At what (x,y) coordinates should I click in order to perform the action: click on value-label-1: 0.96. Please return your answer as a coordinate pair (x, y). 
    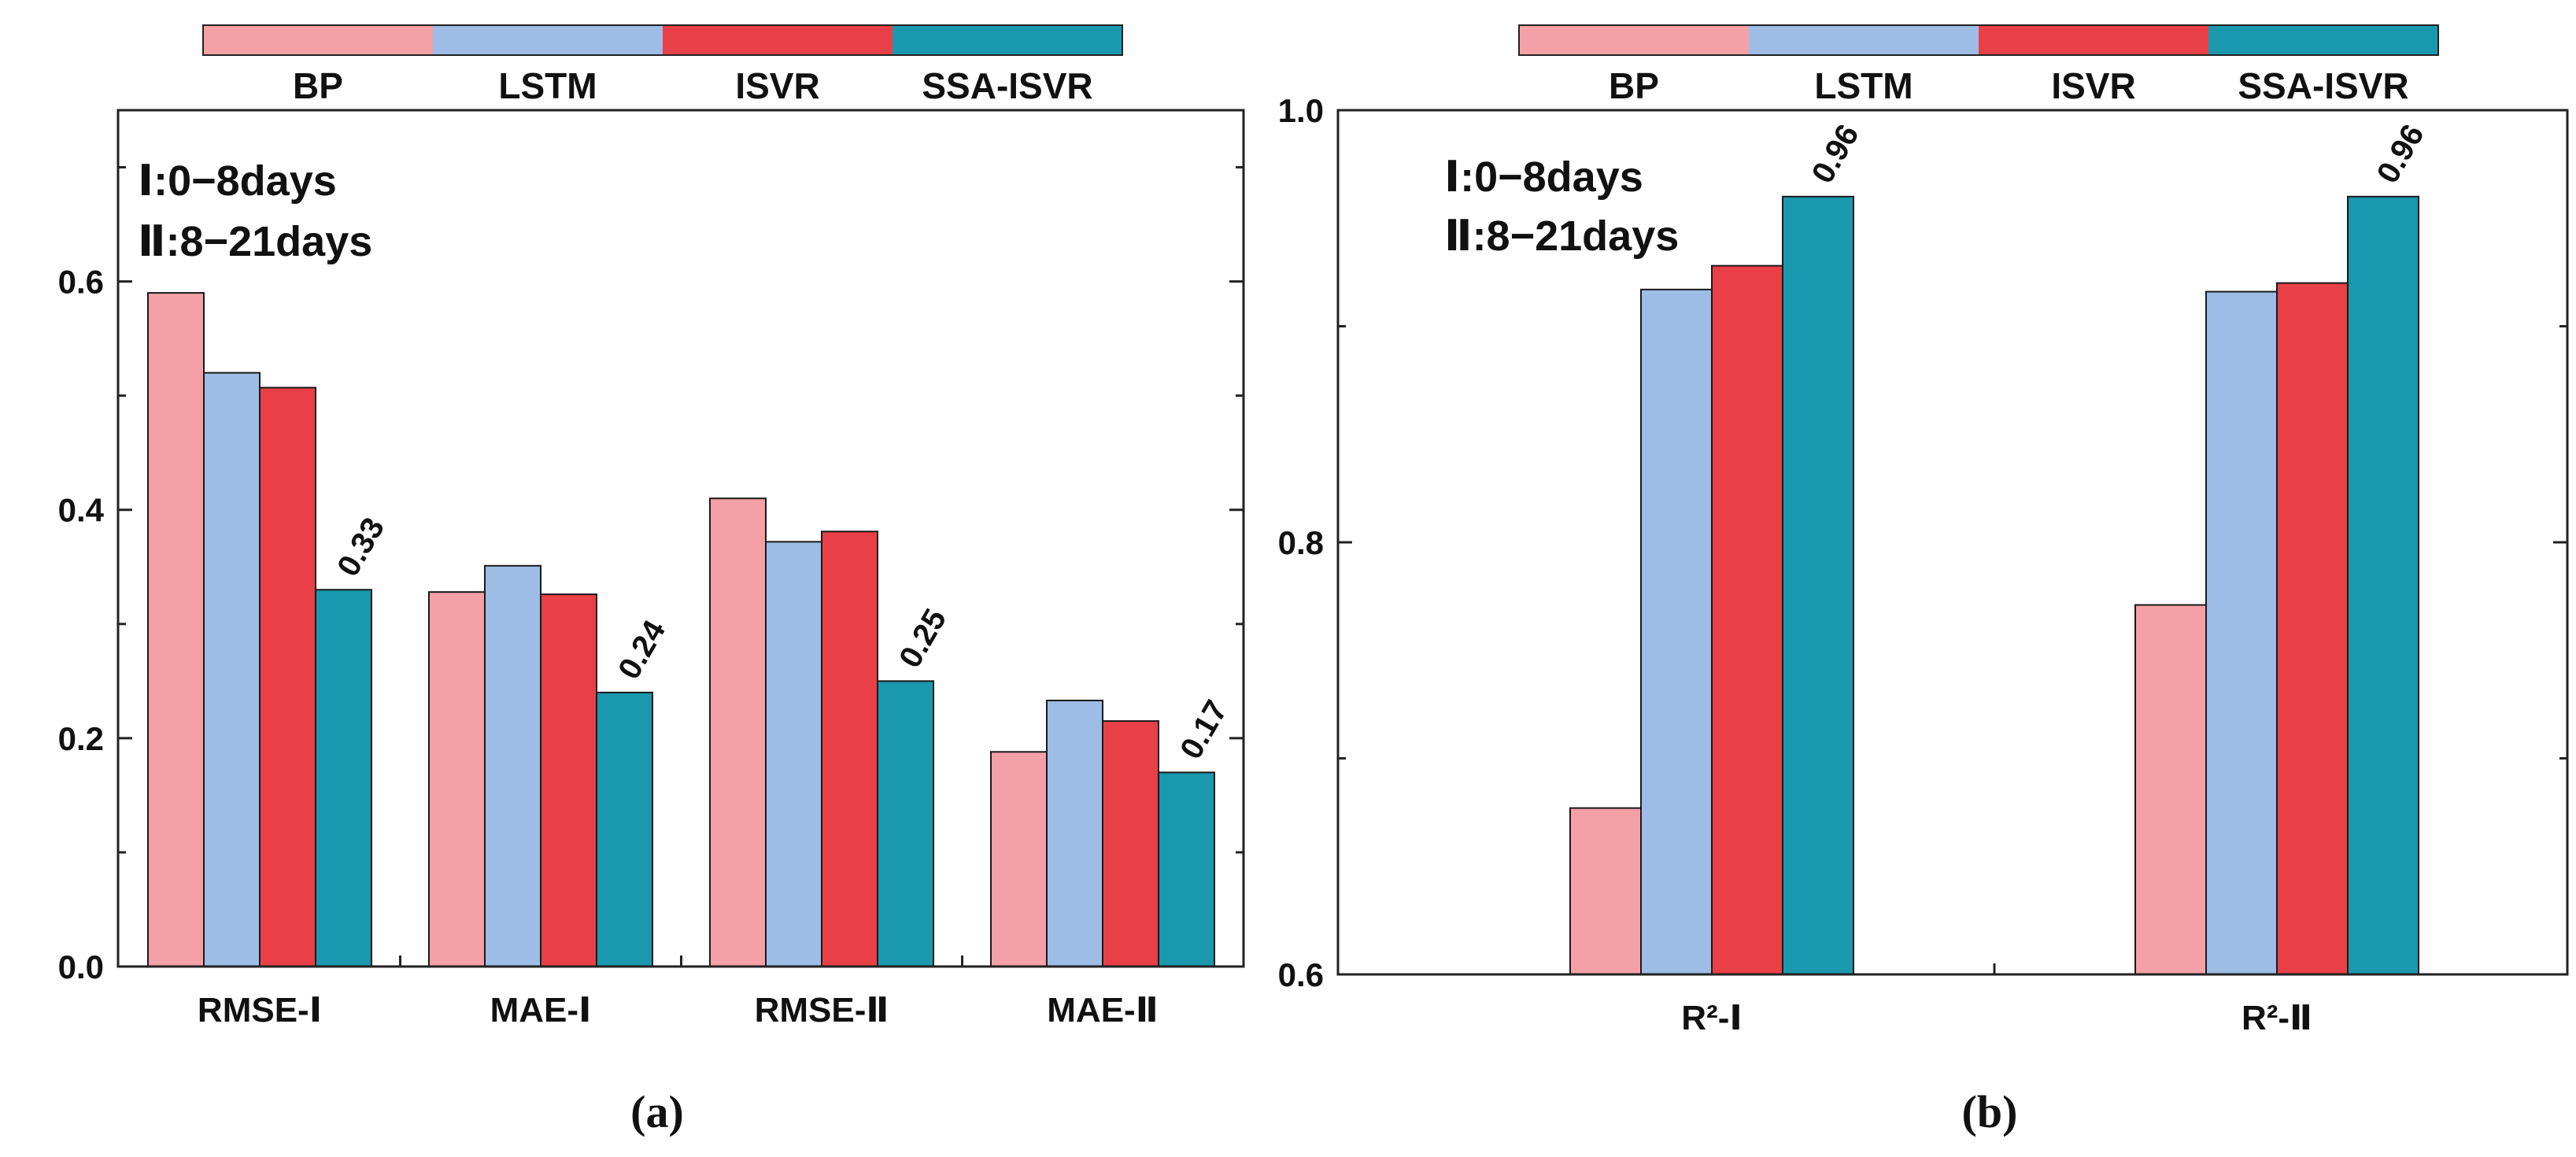
    Looking at the image, I should click on (2401, 154).